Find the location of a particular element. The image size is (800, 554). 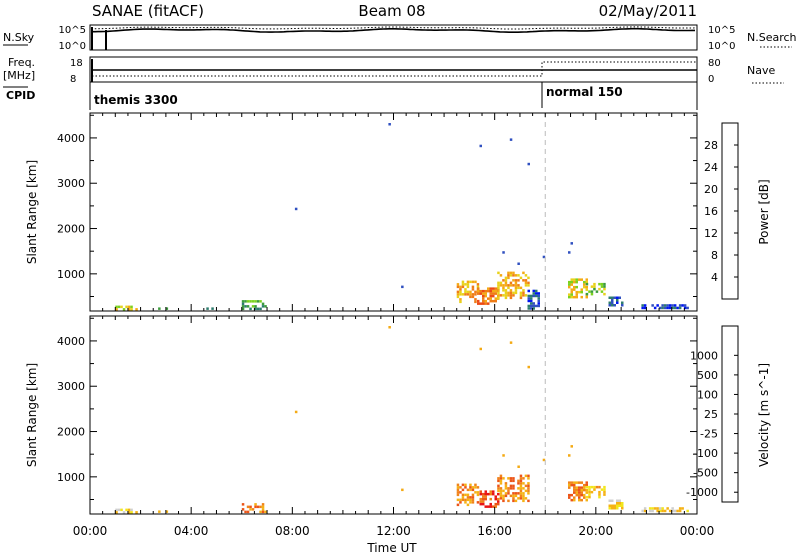

y-tick-label: 2000 is located at coordinates (71, 432).